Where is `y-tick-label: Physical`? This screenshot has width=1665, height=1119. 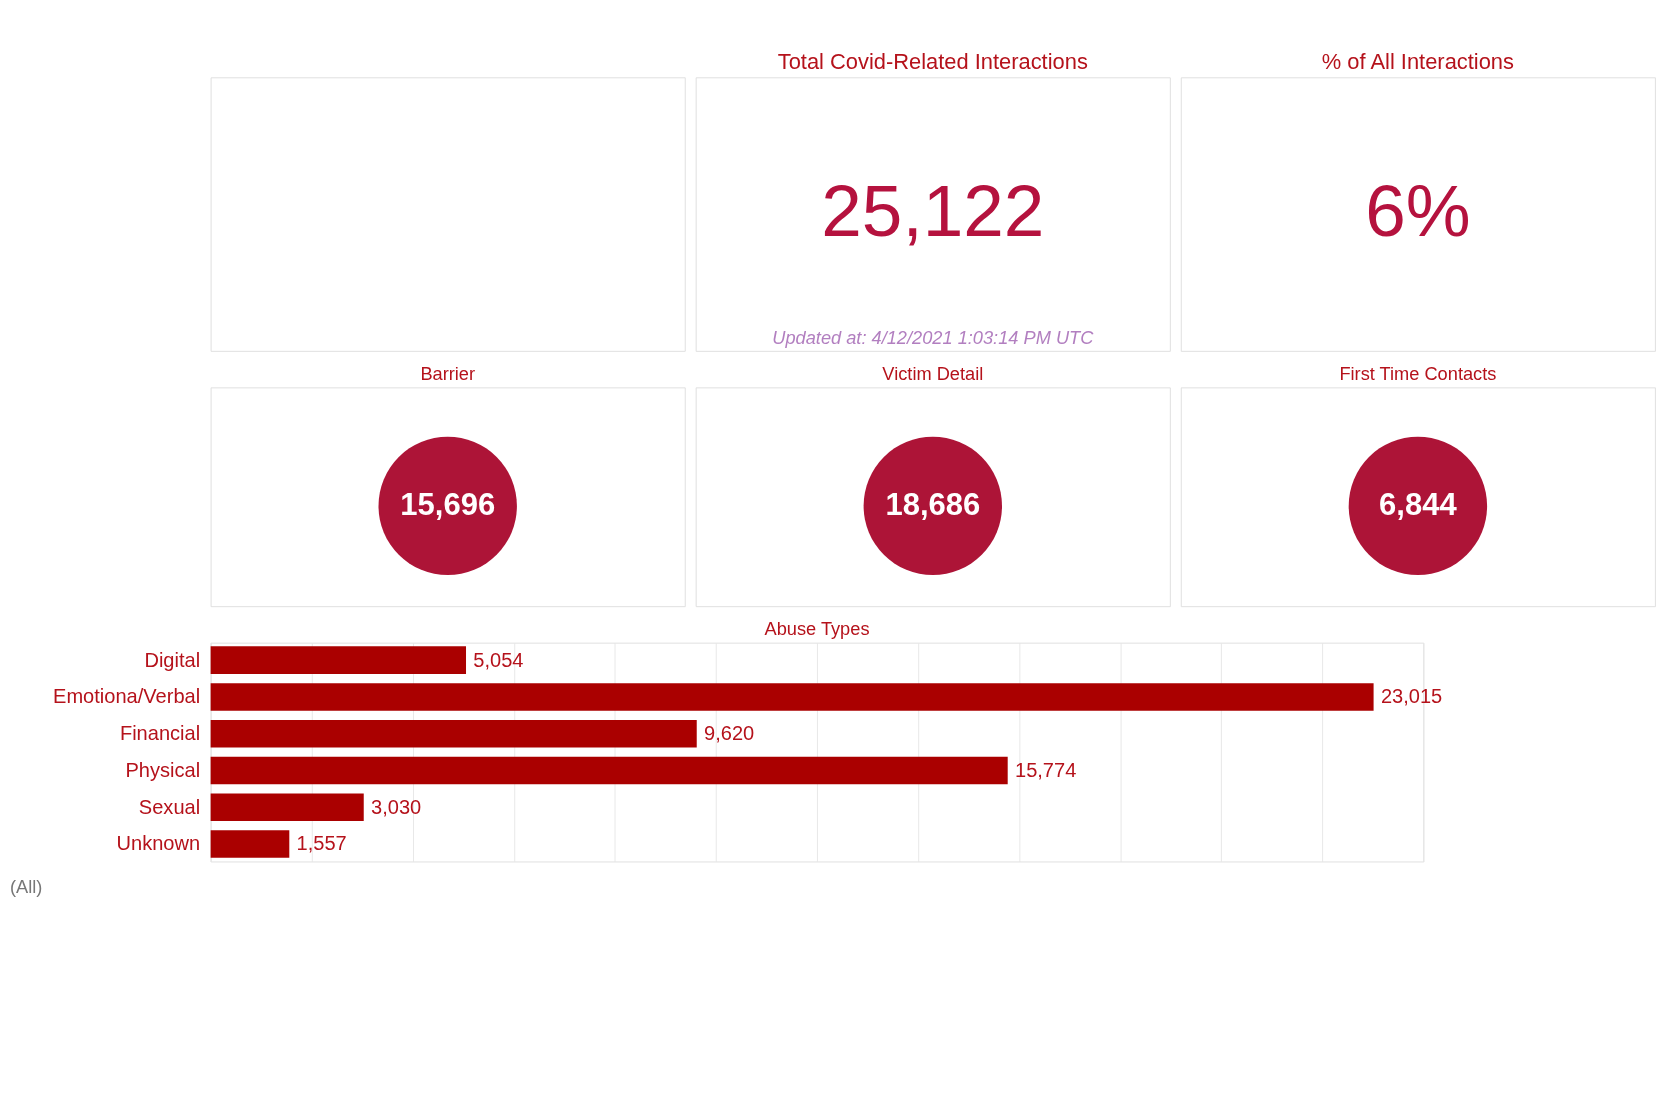 y-tick-label: Physical is located at coordinates (163, 769).